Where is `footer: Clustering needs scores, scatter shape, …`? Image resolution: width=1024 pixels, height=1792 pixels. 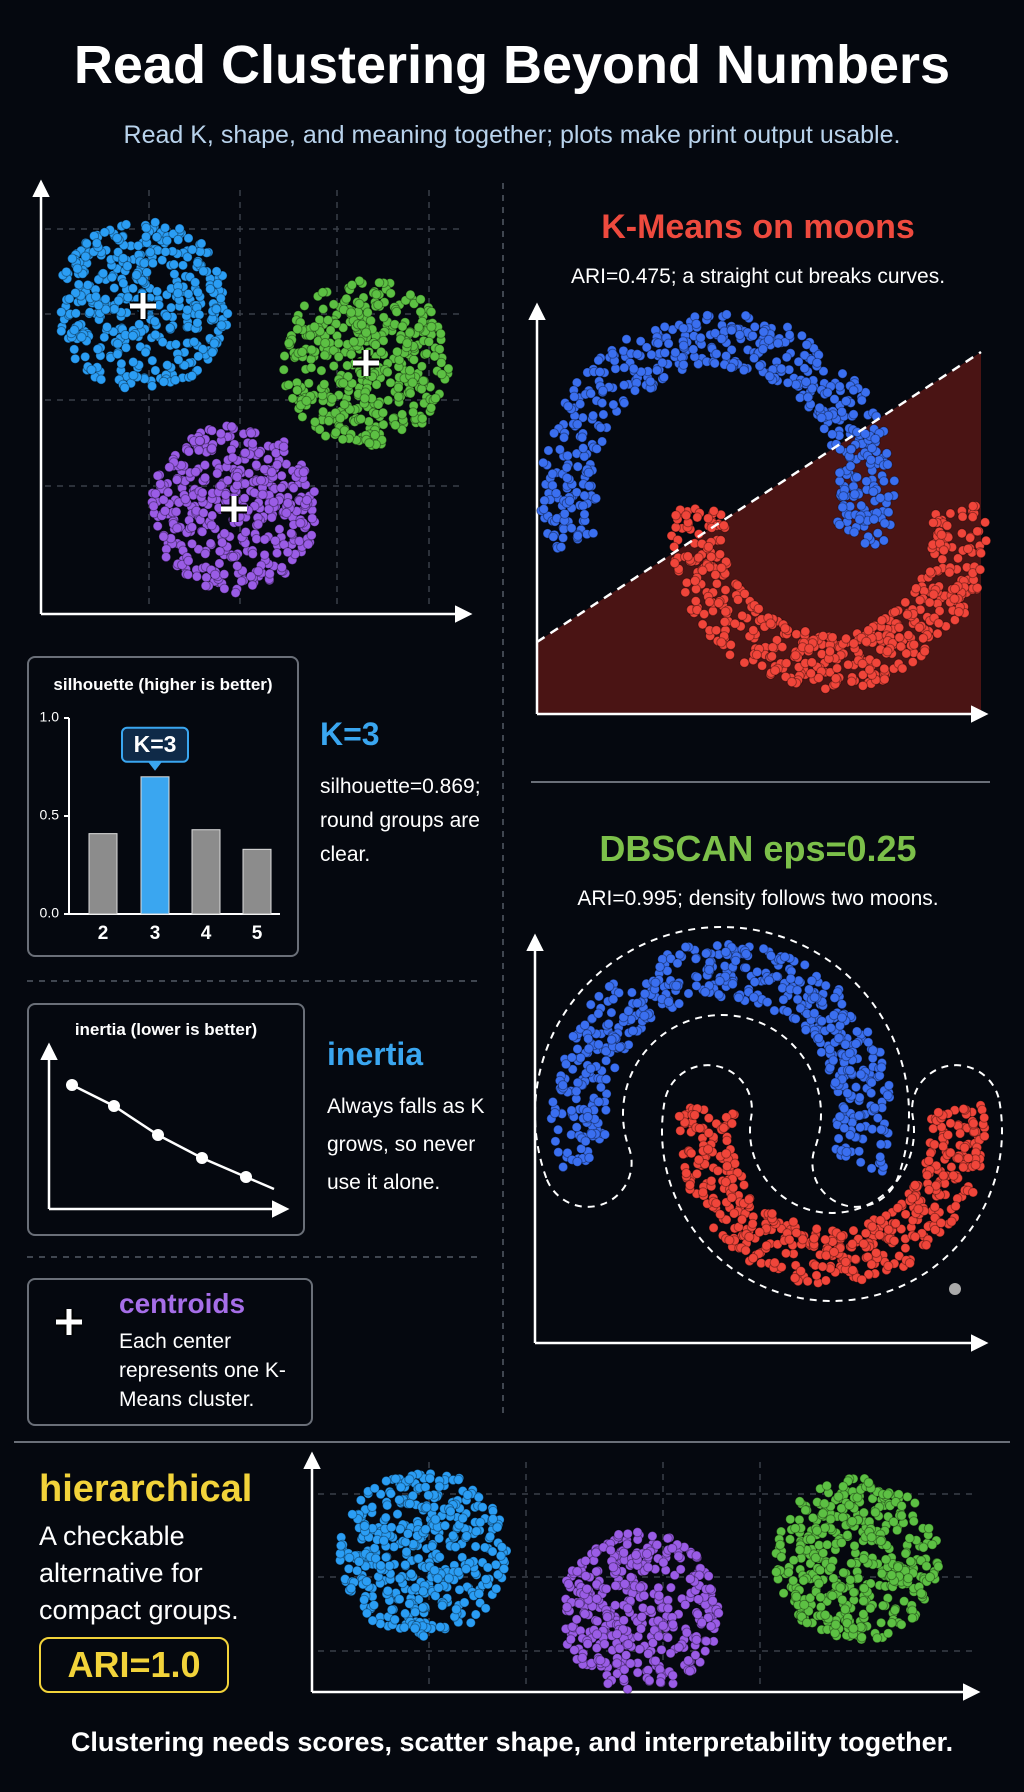
footer: Clustering needs scores, scatter shape, … is located at coordinates (512, 1742).